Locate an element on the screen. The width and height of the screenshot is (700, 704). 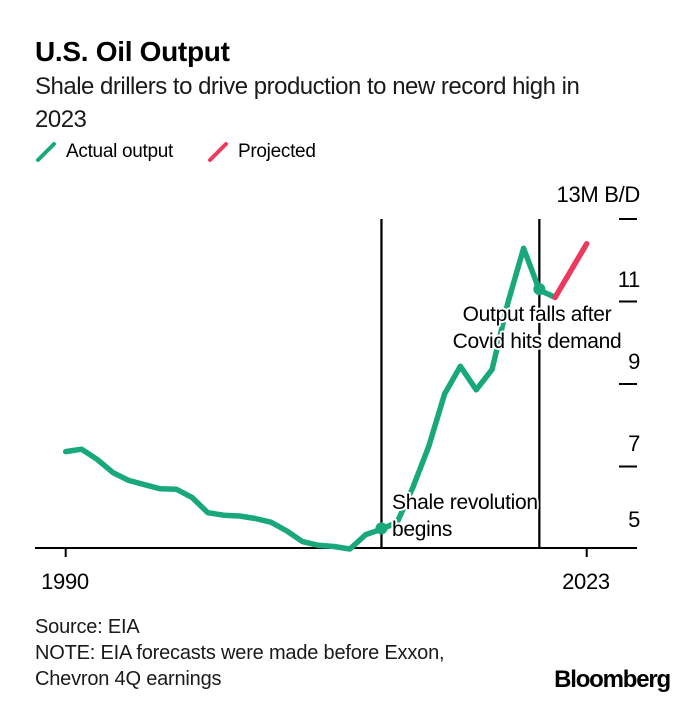
annotation-covid-output-falls: Output falls after Covid hits demand is located at coordinates (537, 328).